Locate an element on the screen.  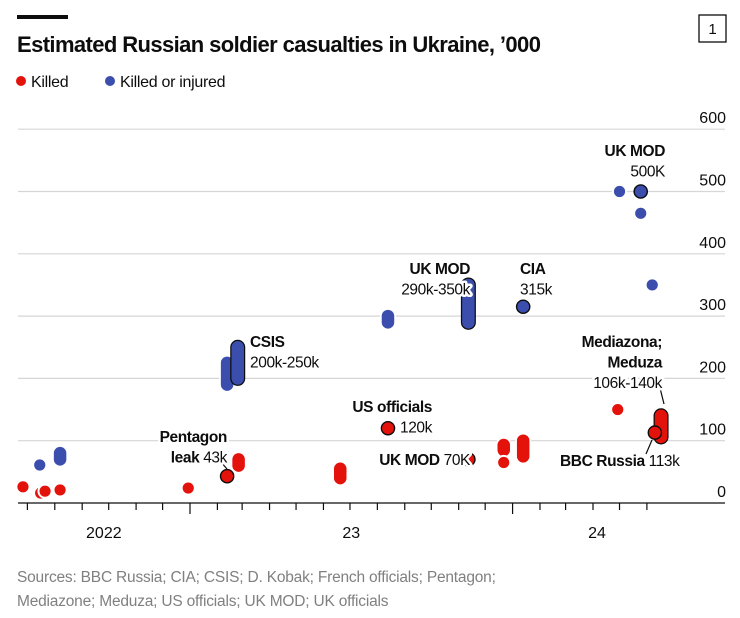
annotation-label: CIA 315k is located at coordinates (537, 280).